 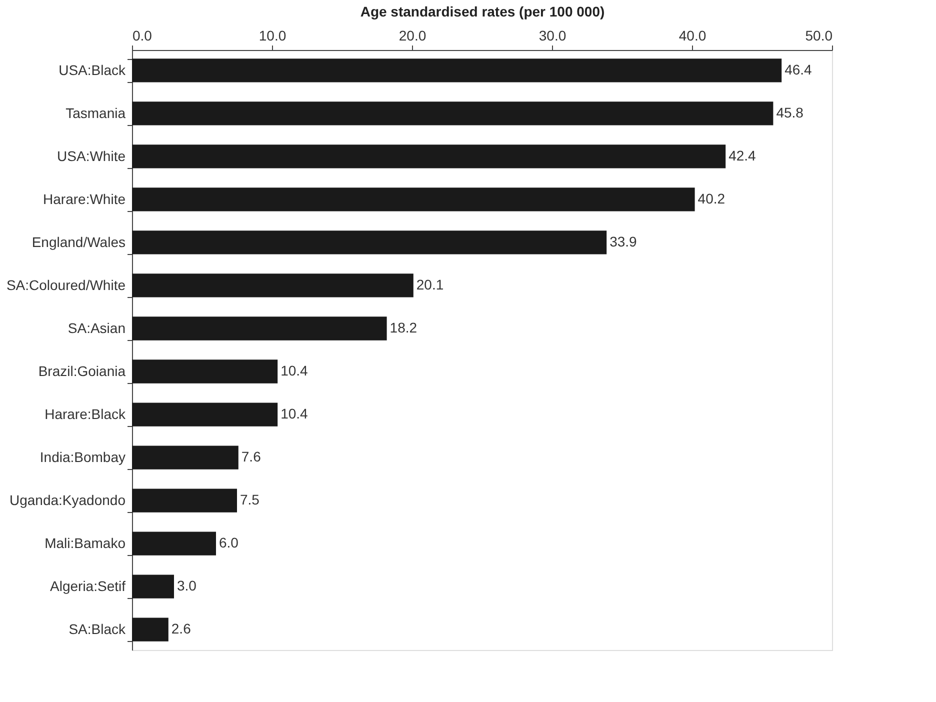 I want to click on x-tick-label: 40.0, so click(x=692, y=36).